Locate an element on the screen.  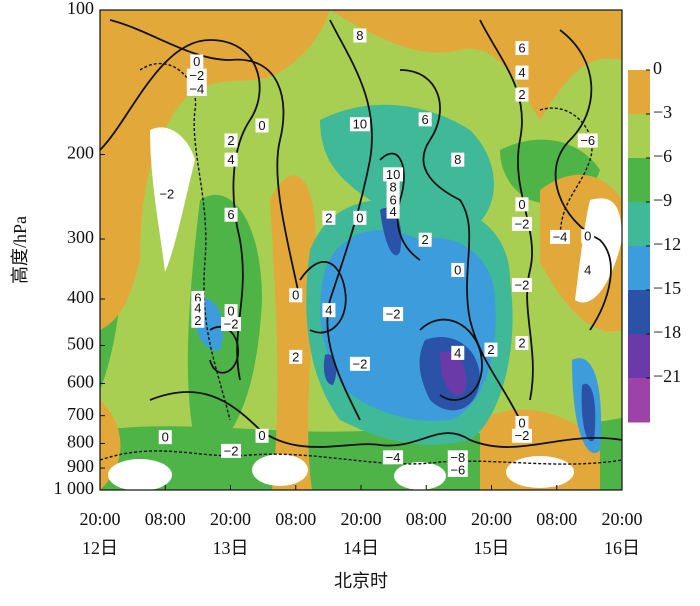
x-day-label: 15日 is located at coordinates (492, 548).